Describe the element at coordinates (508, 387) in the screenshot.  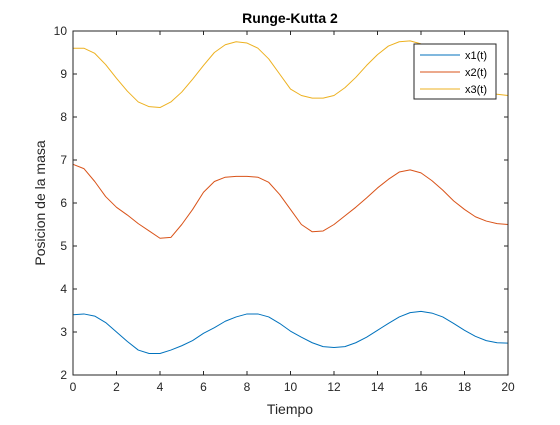
I see `x-tick-label: 20` at that location.